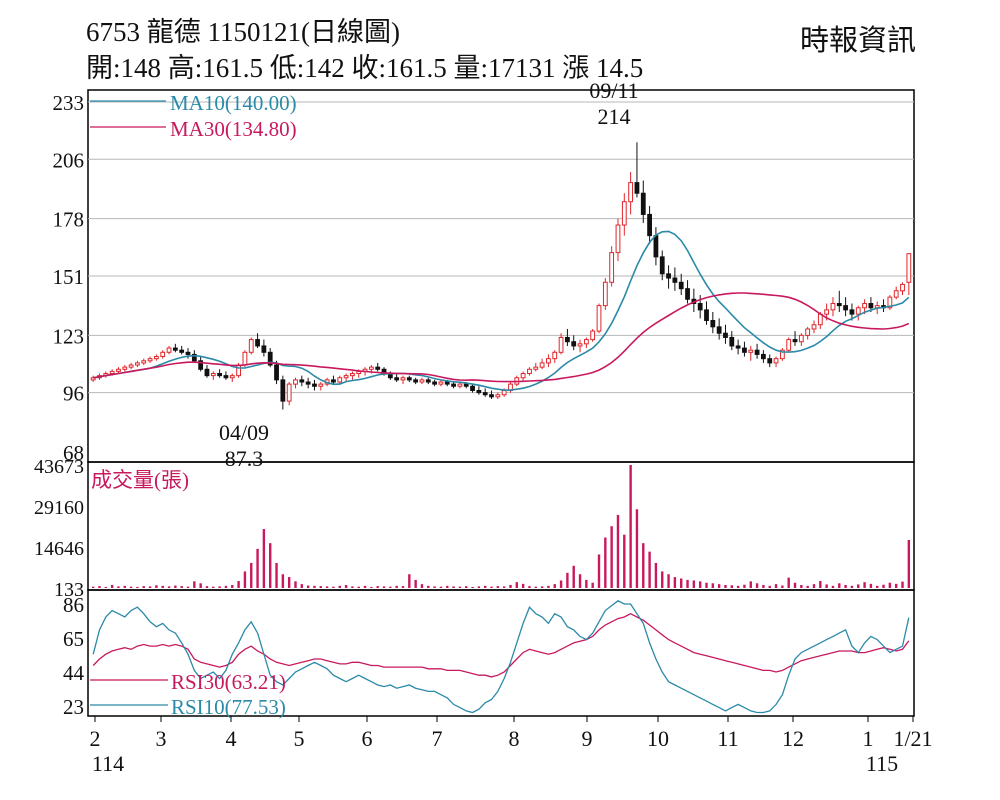 This screenshot has height=800, width=1000. Describe the element at coordinates (912, 738) in the screenshot. I see `x-tick-label: 1/21` at that location.